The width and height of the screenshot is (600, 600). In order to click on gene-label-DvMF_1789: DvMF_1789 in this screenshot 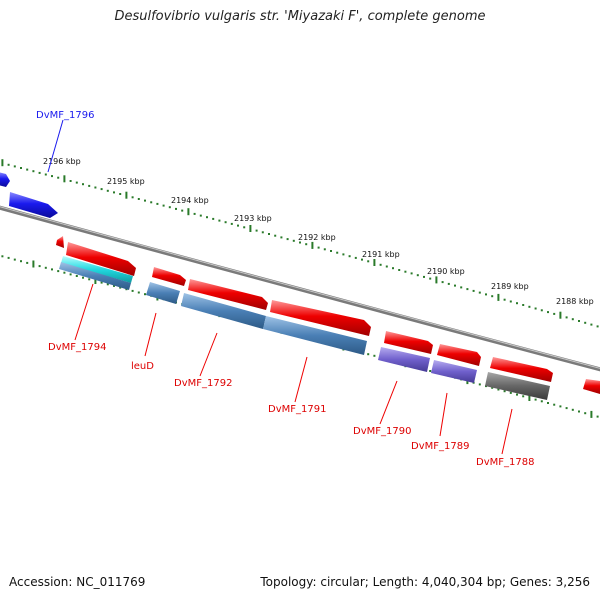, I will do `click(440, 446)`.